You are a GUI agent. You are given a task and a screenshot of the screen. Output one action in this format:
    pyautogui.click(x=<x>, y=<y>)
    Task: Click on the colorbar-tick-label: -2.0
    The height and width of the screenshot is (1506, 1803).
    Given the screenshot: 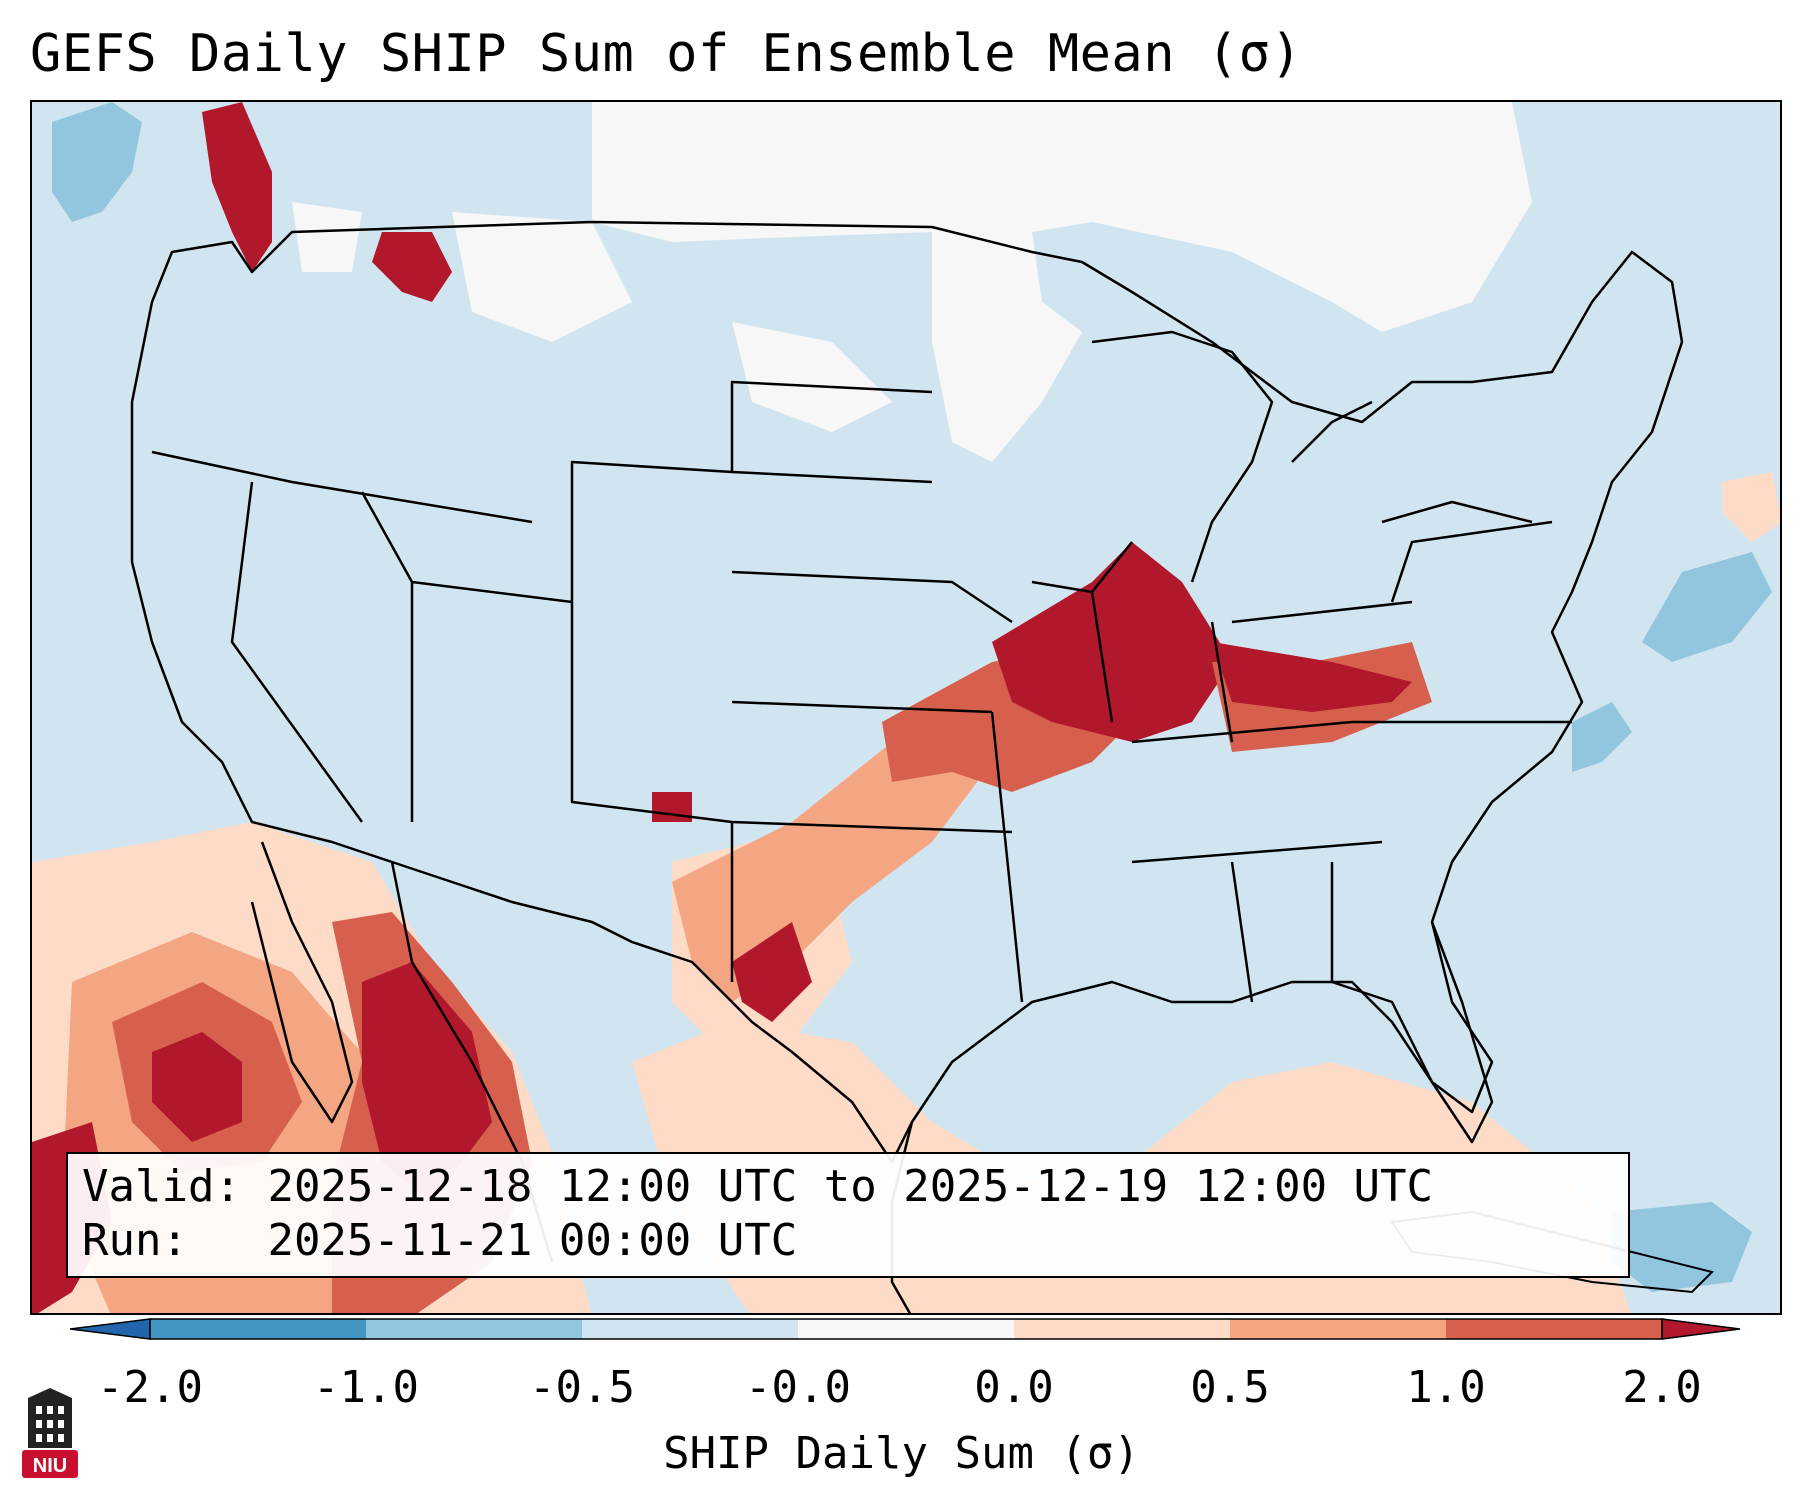 What is the action you would take?
    pyautogui.click(x=150, y=1387)
    